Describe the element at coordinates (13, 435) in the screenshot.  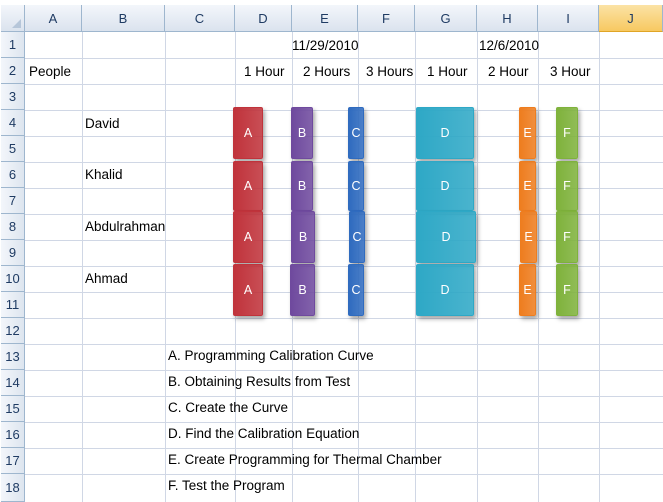
I see `row-header-16: 16` at that location.